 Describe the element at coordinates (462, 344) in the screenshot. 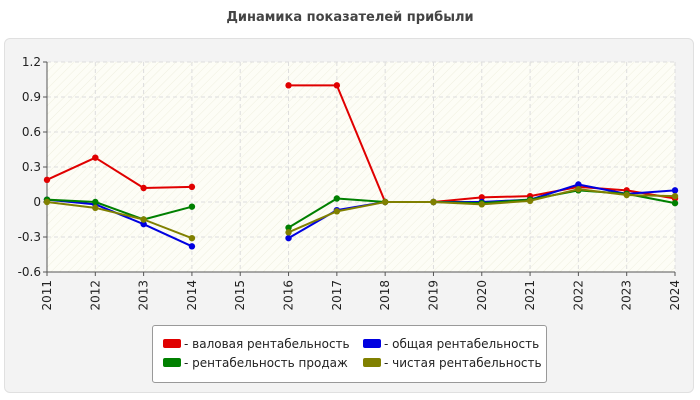

I see `legend-label-total: - общая рентабельность` at that location.